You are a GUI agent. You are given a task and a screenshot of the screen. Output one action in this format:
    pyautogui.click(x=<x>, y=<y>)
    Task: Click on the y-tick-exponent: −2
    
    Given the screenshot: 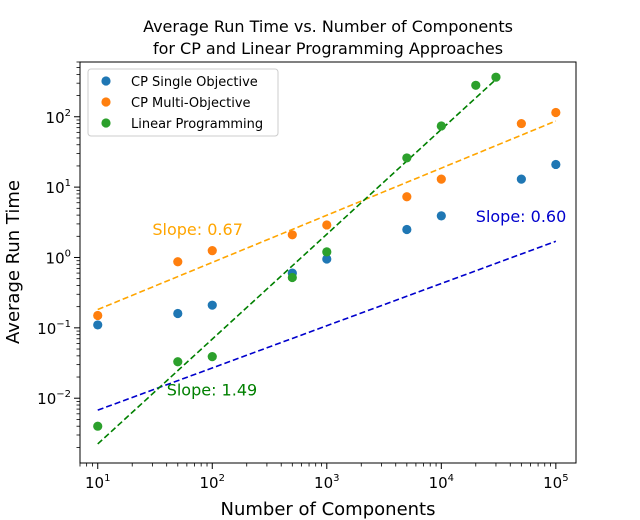 What is the action you would take?
    pyautogui.click(x=63, y=394)
    